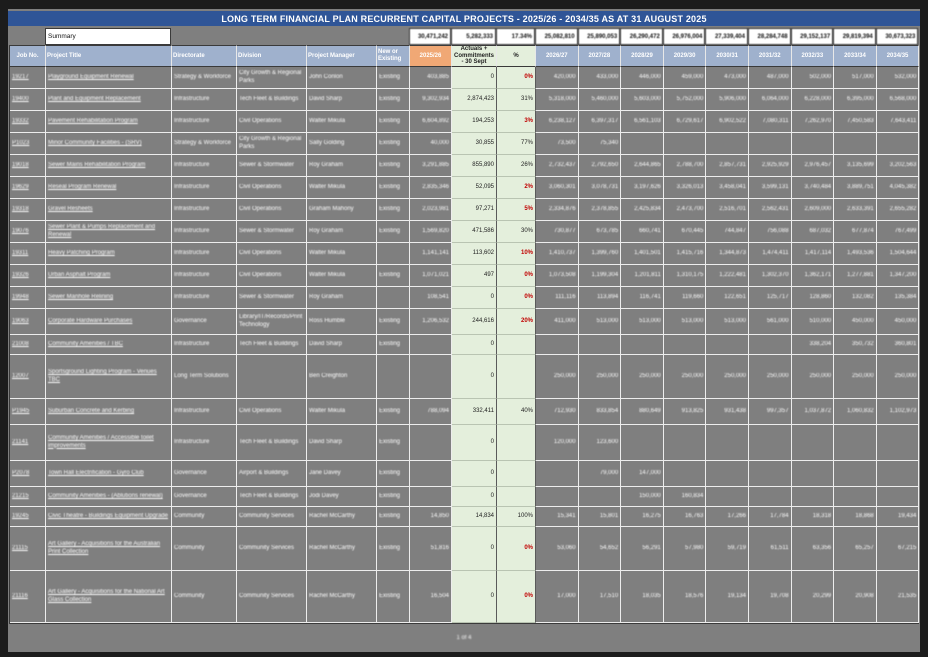  What do you see at coordinates (813, 549) in the screenshot?
I see `cell-year-2032-33: 63,356` at bounding box center [813, 549].